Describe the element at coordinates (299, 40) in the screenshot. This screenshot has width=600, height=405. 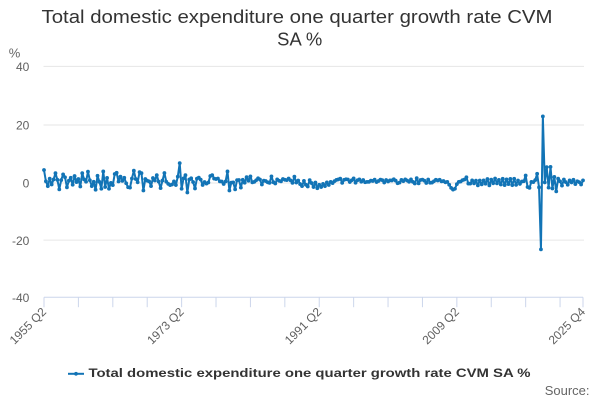
I see `svg-text: SA %` at that location.